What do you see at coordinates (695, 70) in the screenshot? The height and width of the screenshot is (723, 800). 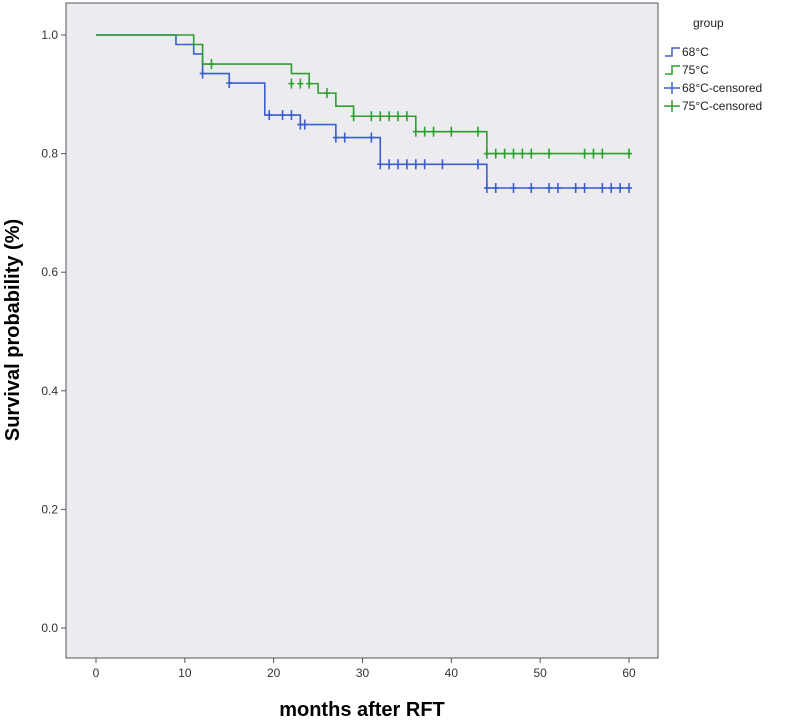 I see `legend-label: 75°C` at bounding box center [695, 70].